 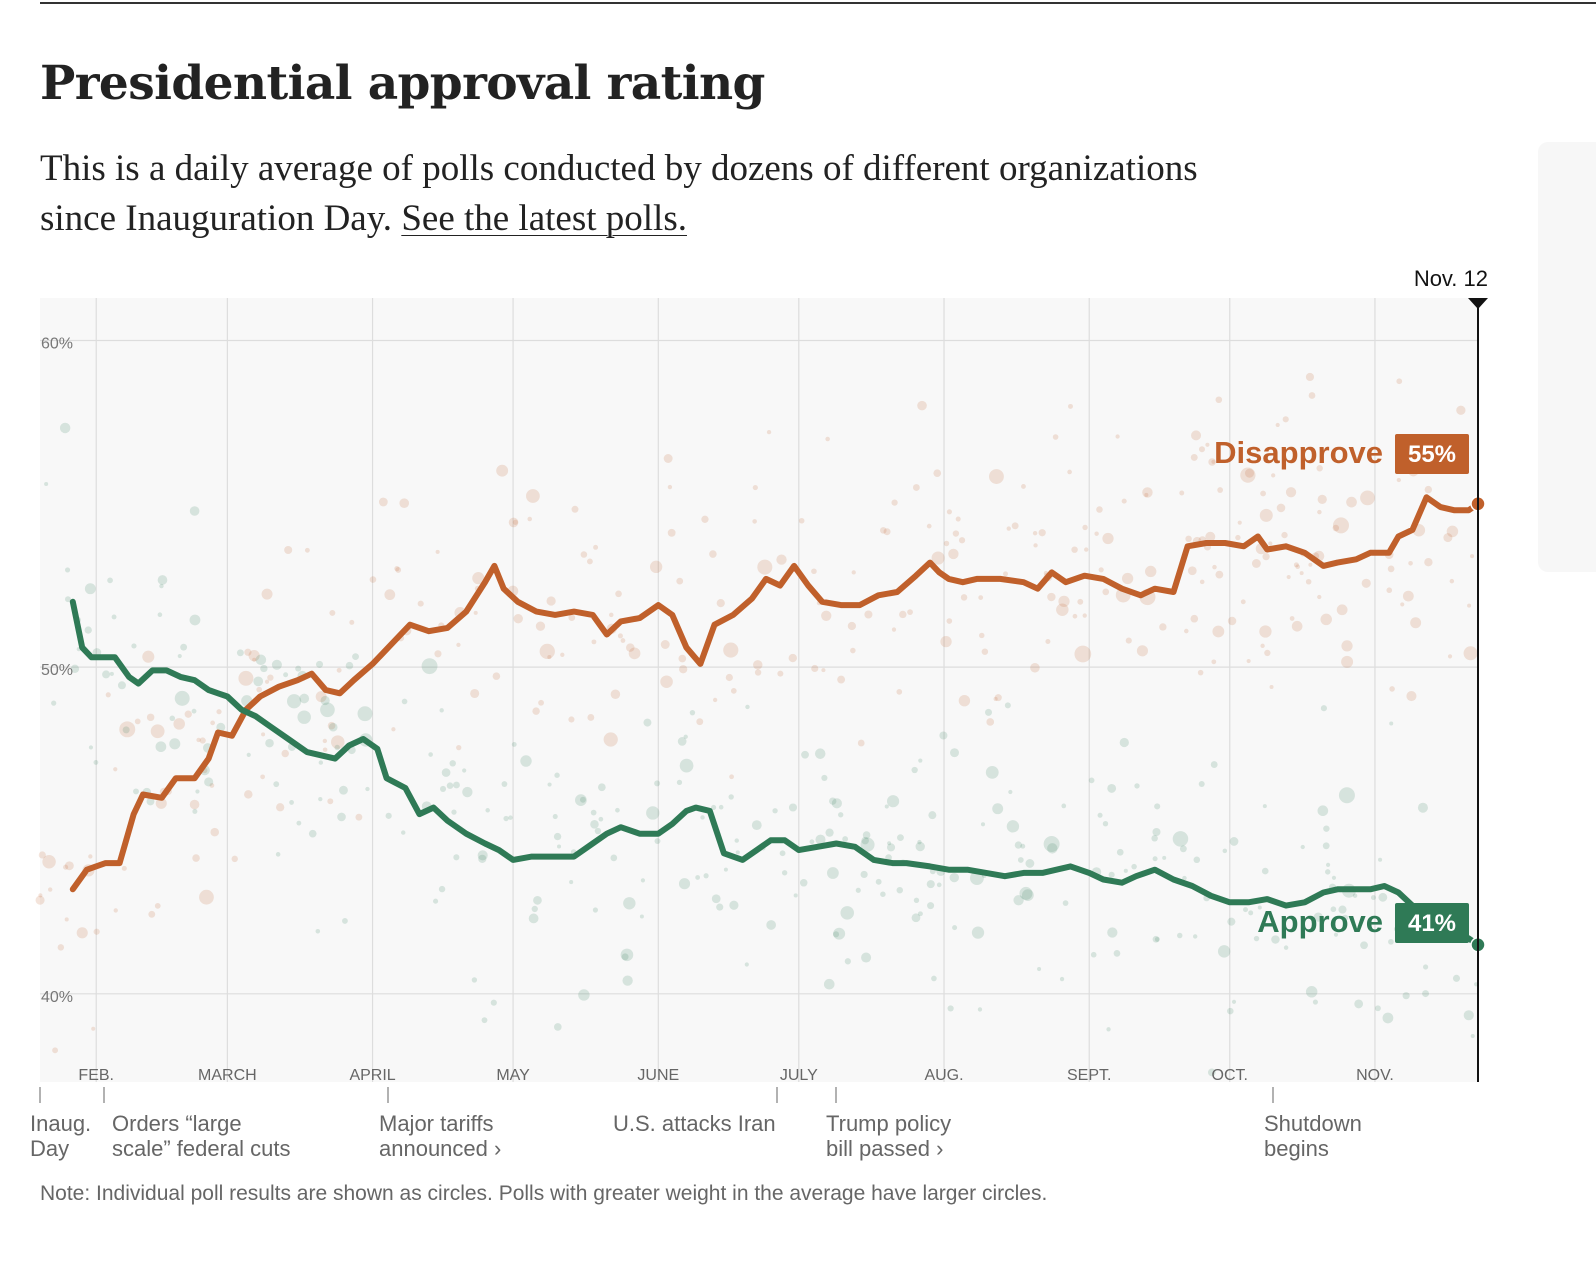 What do you see at coordinates (1478, 303) in the screenshot?
I see `current-date-triangle` at bounding box center [1478, 303].